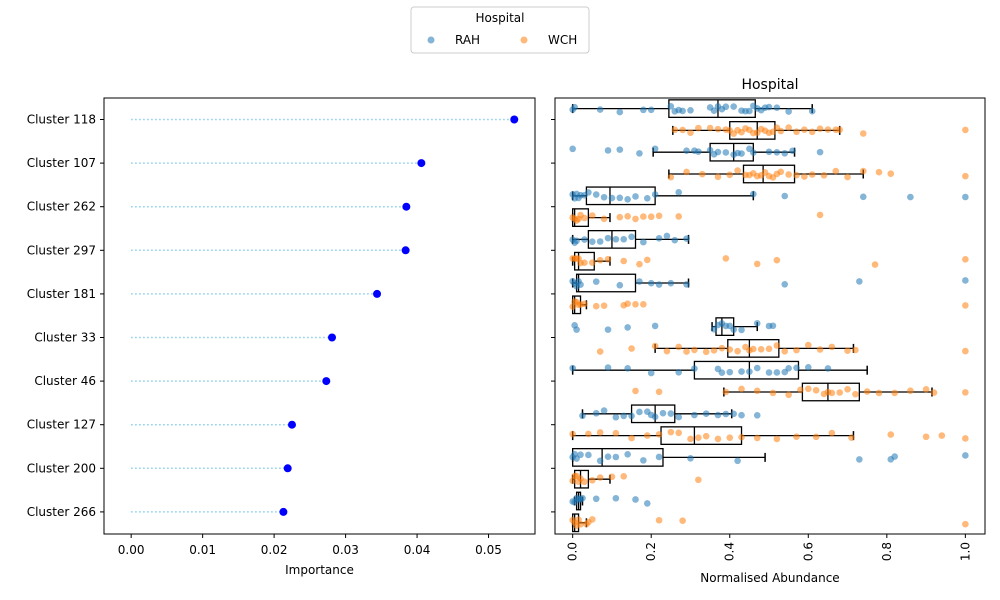  Describe the element at coordinates (274, 550) in the screenshot. I see `x-tick-label: 0.02` at that location.